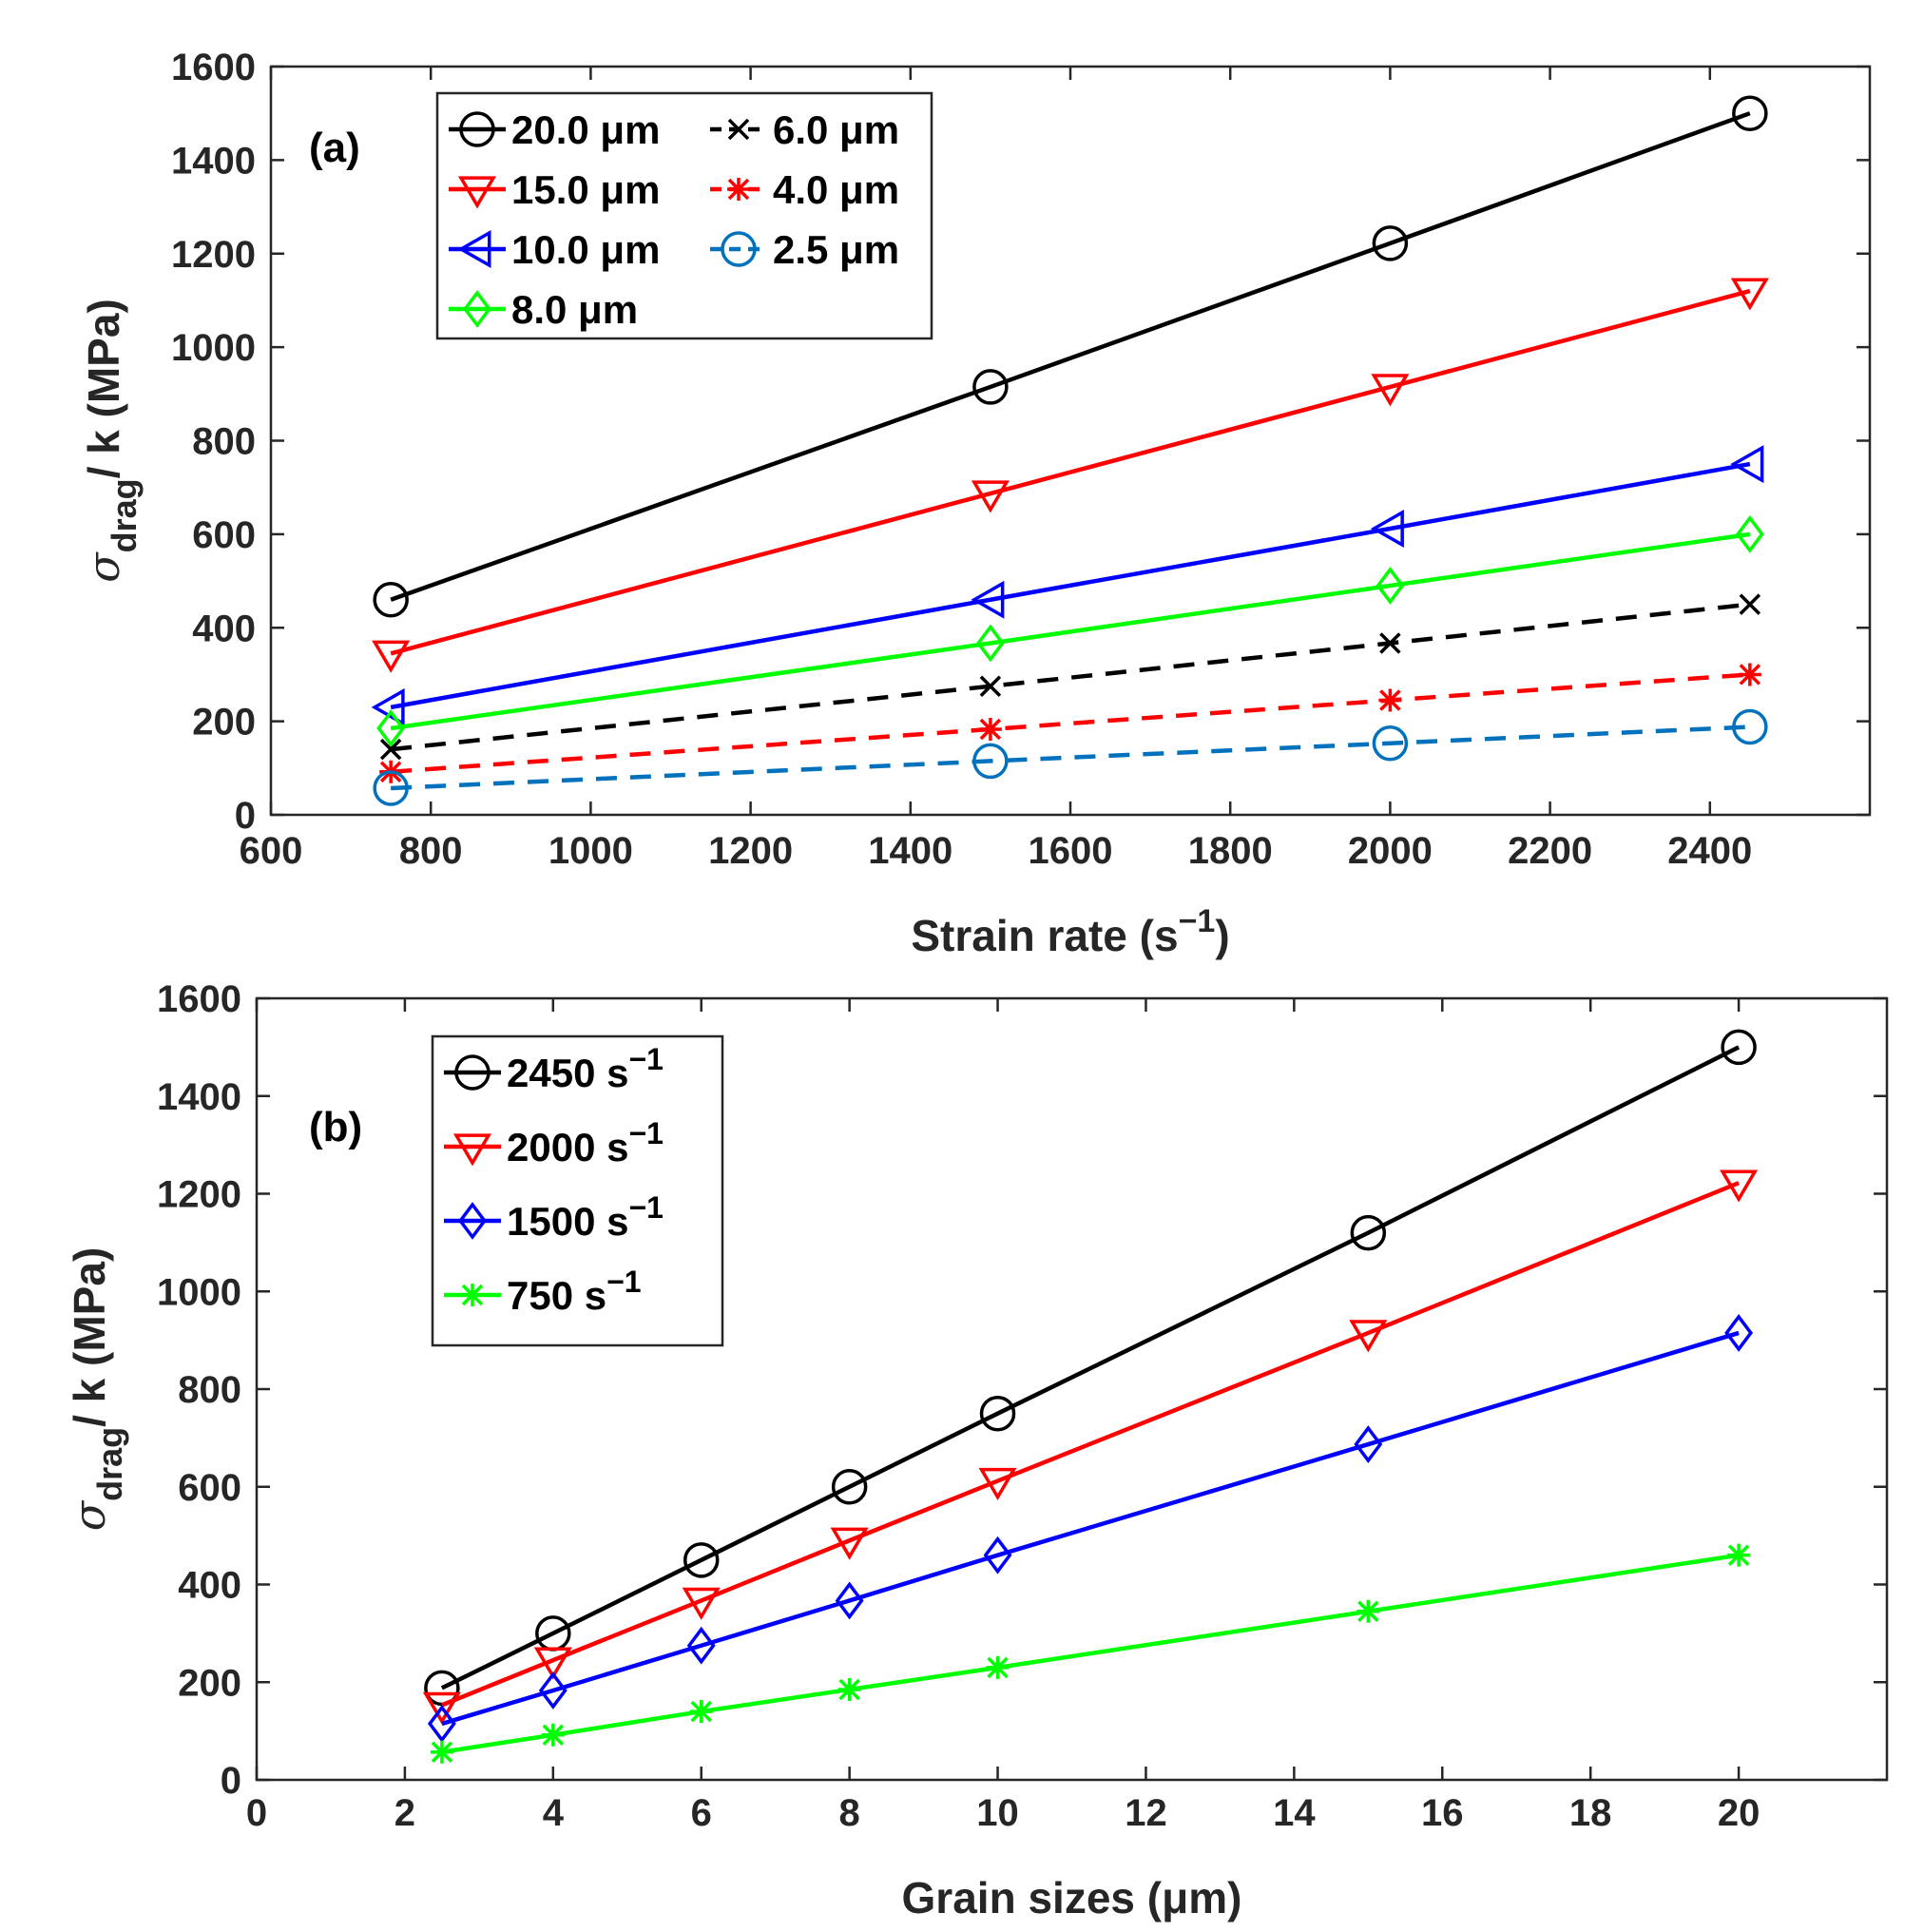 The image size is (1924, 1932). What do you see at coordinates (199, 1195) in the screenshot?
I see `panel-b-ytick-label: 1200` at bounding box center [199, 1195].